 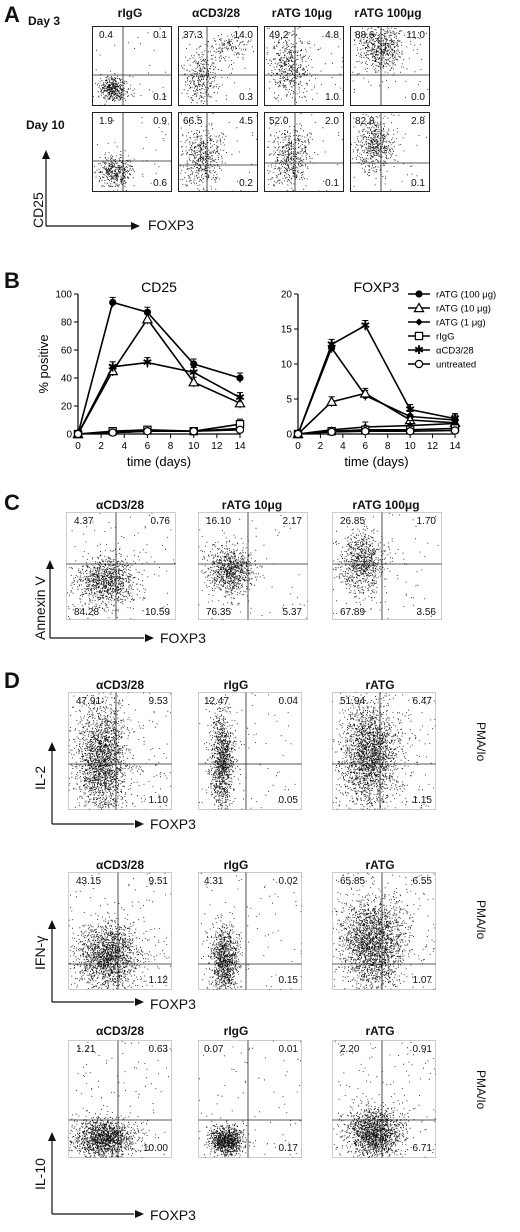 I want to click on y-tick-label: 100, so click(x=63, y=295).